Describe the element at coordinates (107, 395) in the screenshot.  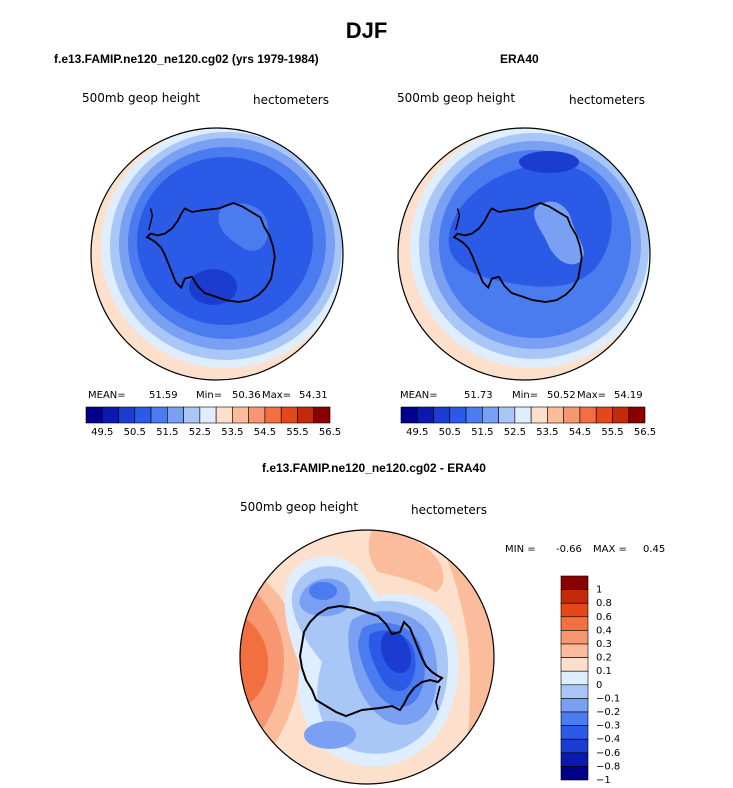
I see `panel1-mean-label: MEAN=` at that location.